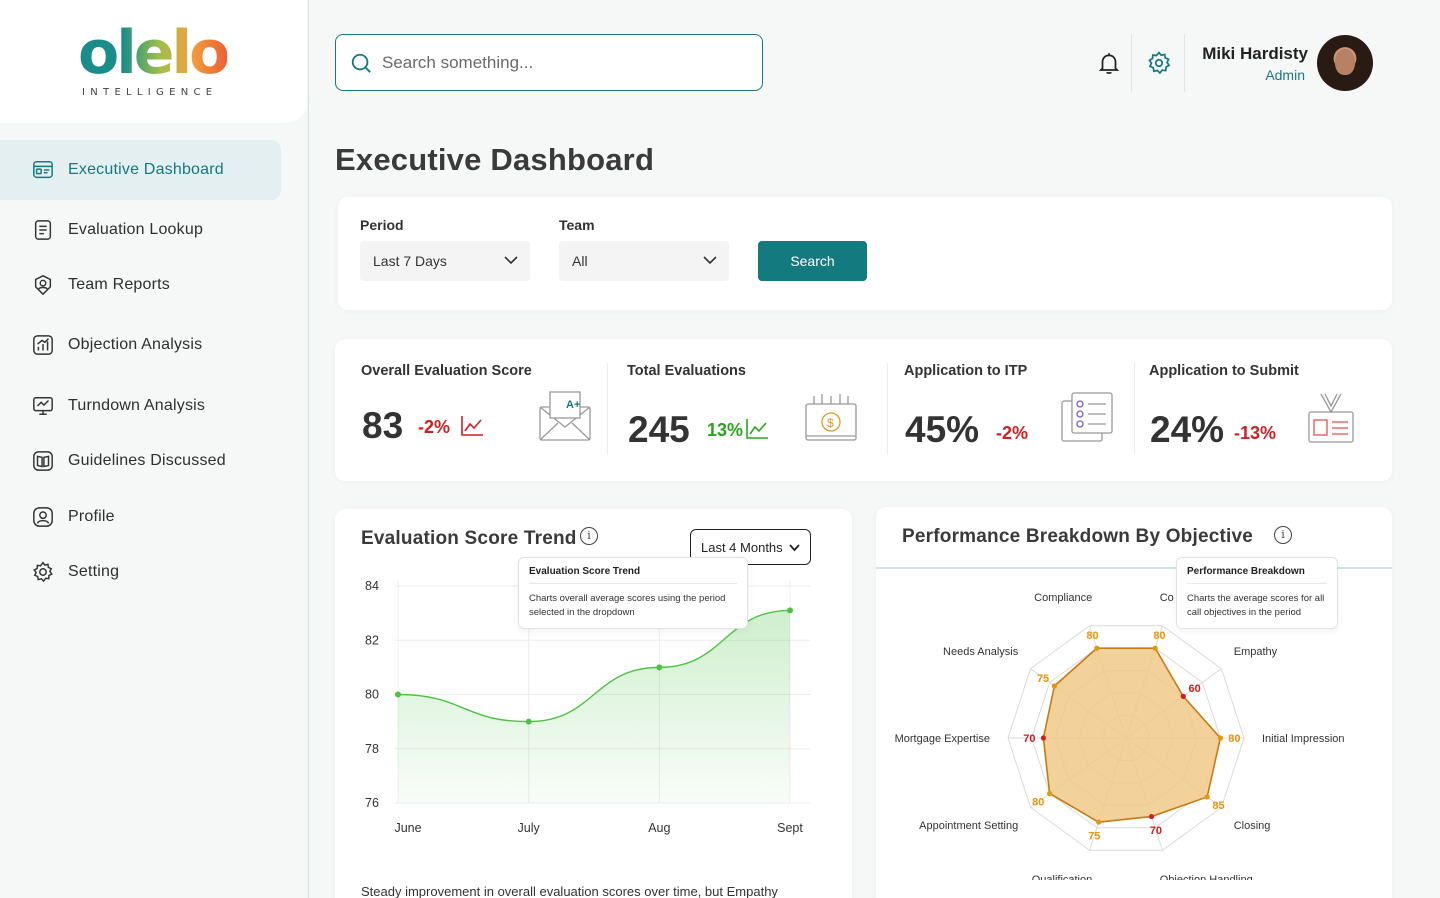  Describe the element at coordinates (372, 640) in the screenshot. I see `y-tick-label: 82` at that location.